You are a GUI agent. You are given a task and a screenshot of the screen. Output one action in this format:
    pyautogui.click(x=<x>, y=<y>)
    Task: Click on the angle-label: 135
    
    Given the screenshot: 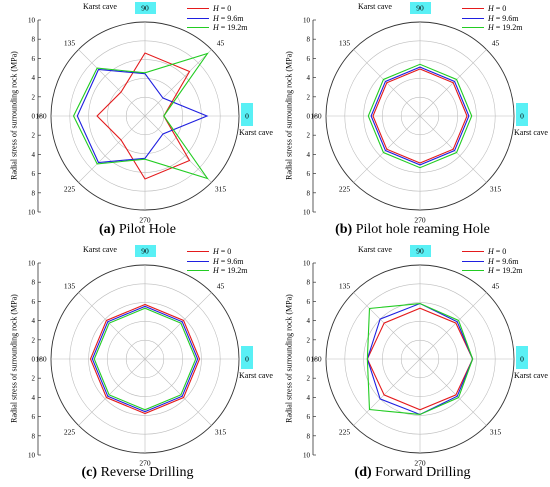 What is the action you would take?
    pyautogui.click(x=344, y=286)
    